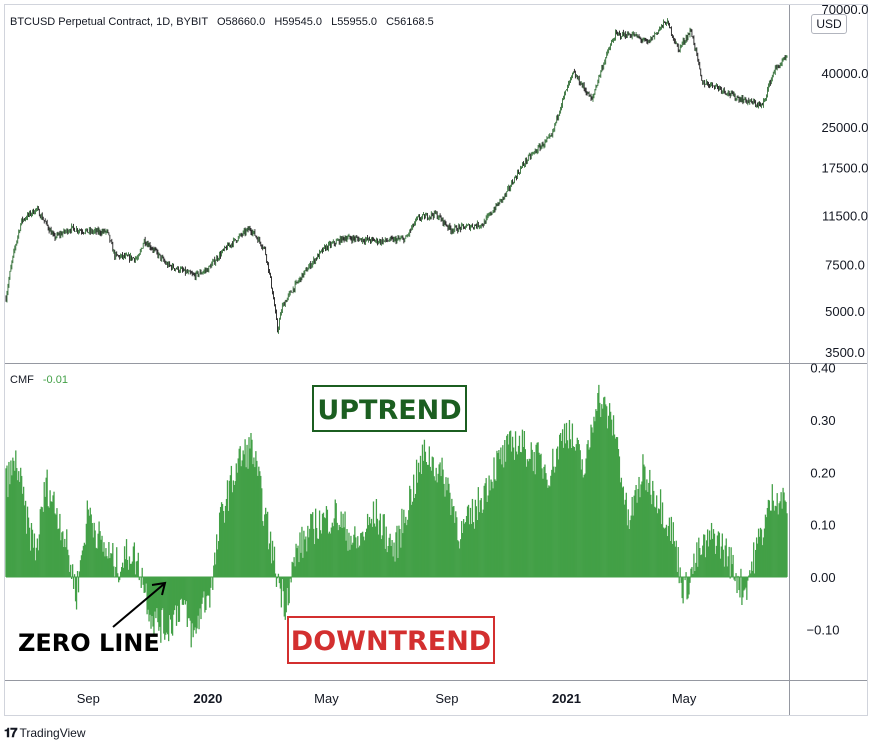 The image size is (876, 746). What do you see at coordinates (566, 698) in the screenshot?
I see `time-tick-label: 2021` at bounding box center [566, 698].